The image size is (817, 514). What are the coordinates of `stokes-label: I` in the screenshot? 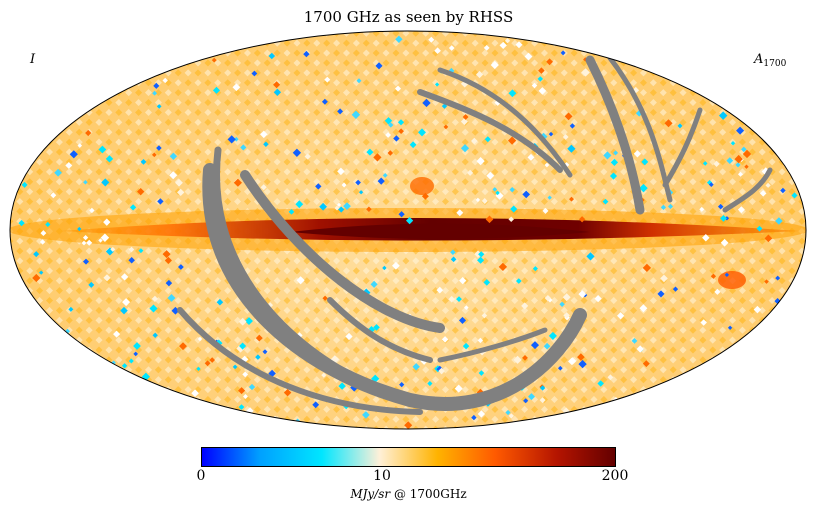 It's located at (33, 59).